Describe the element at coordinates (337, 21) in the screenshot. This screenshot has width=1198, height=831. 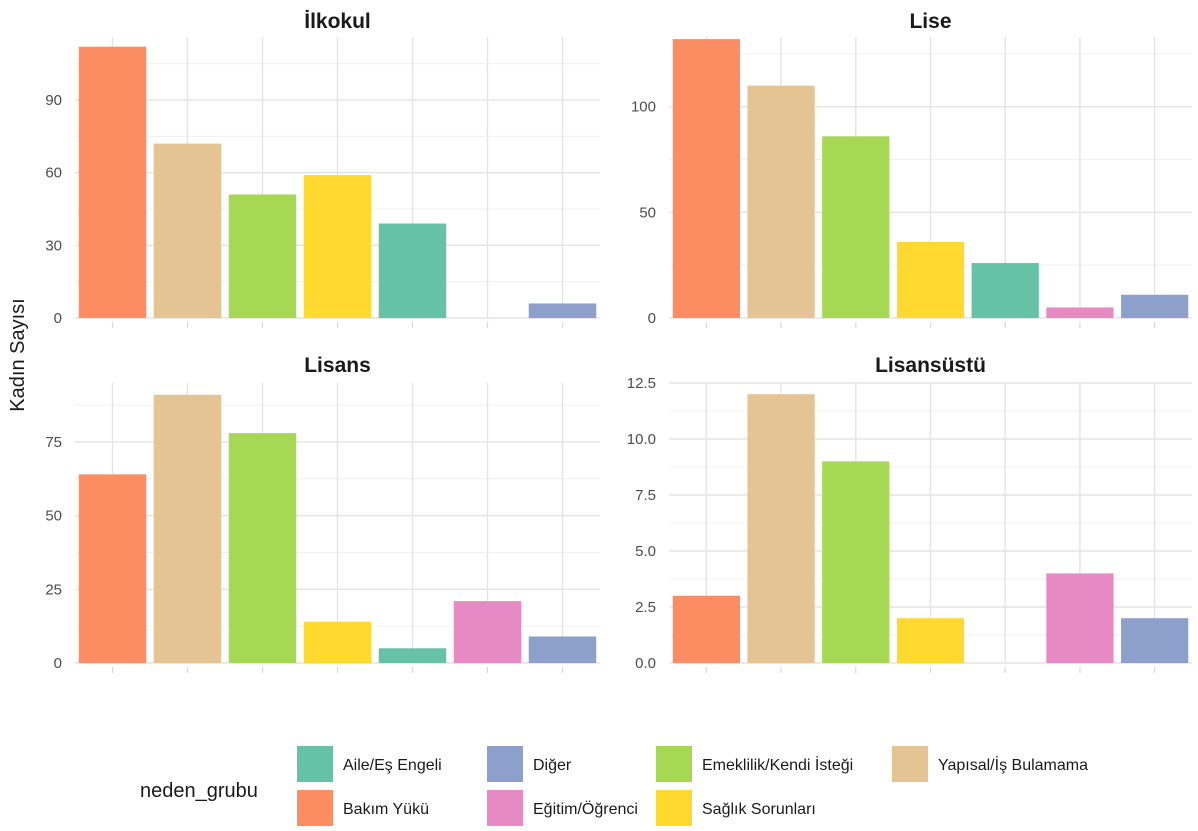
I see `panel-title: İlkokul` at that location.